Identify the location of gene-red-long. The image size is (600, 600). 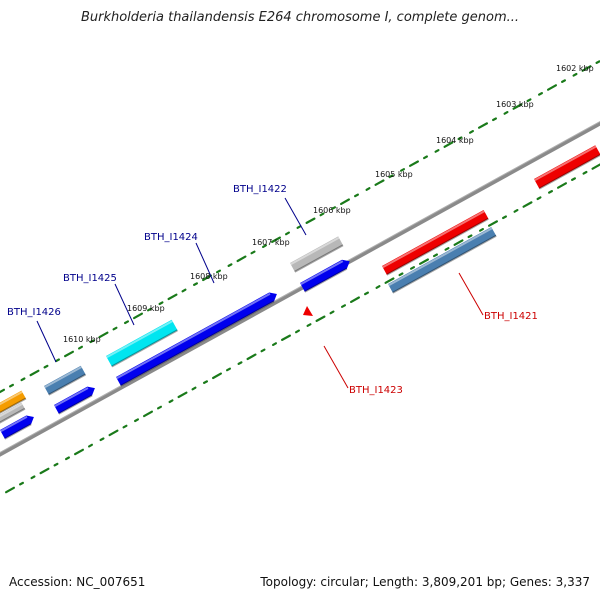
(435, 243).